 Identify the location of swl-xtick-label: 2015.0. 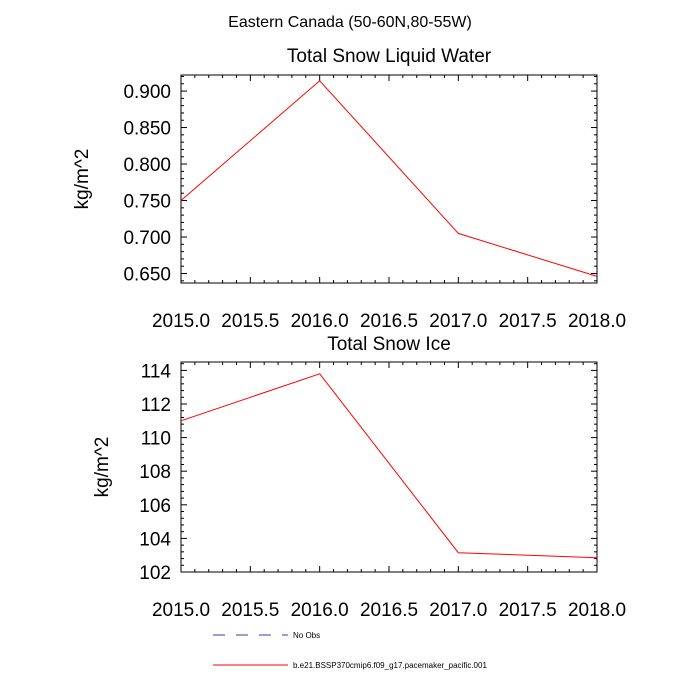
(181, 321).